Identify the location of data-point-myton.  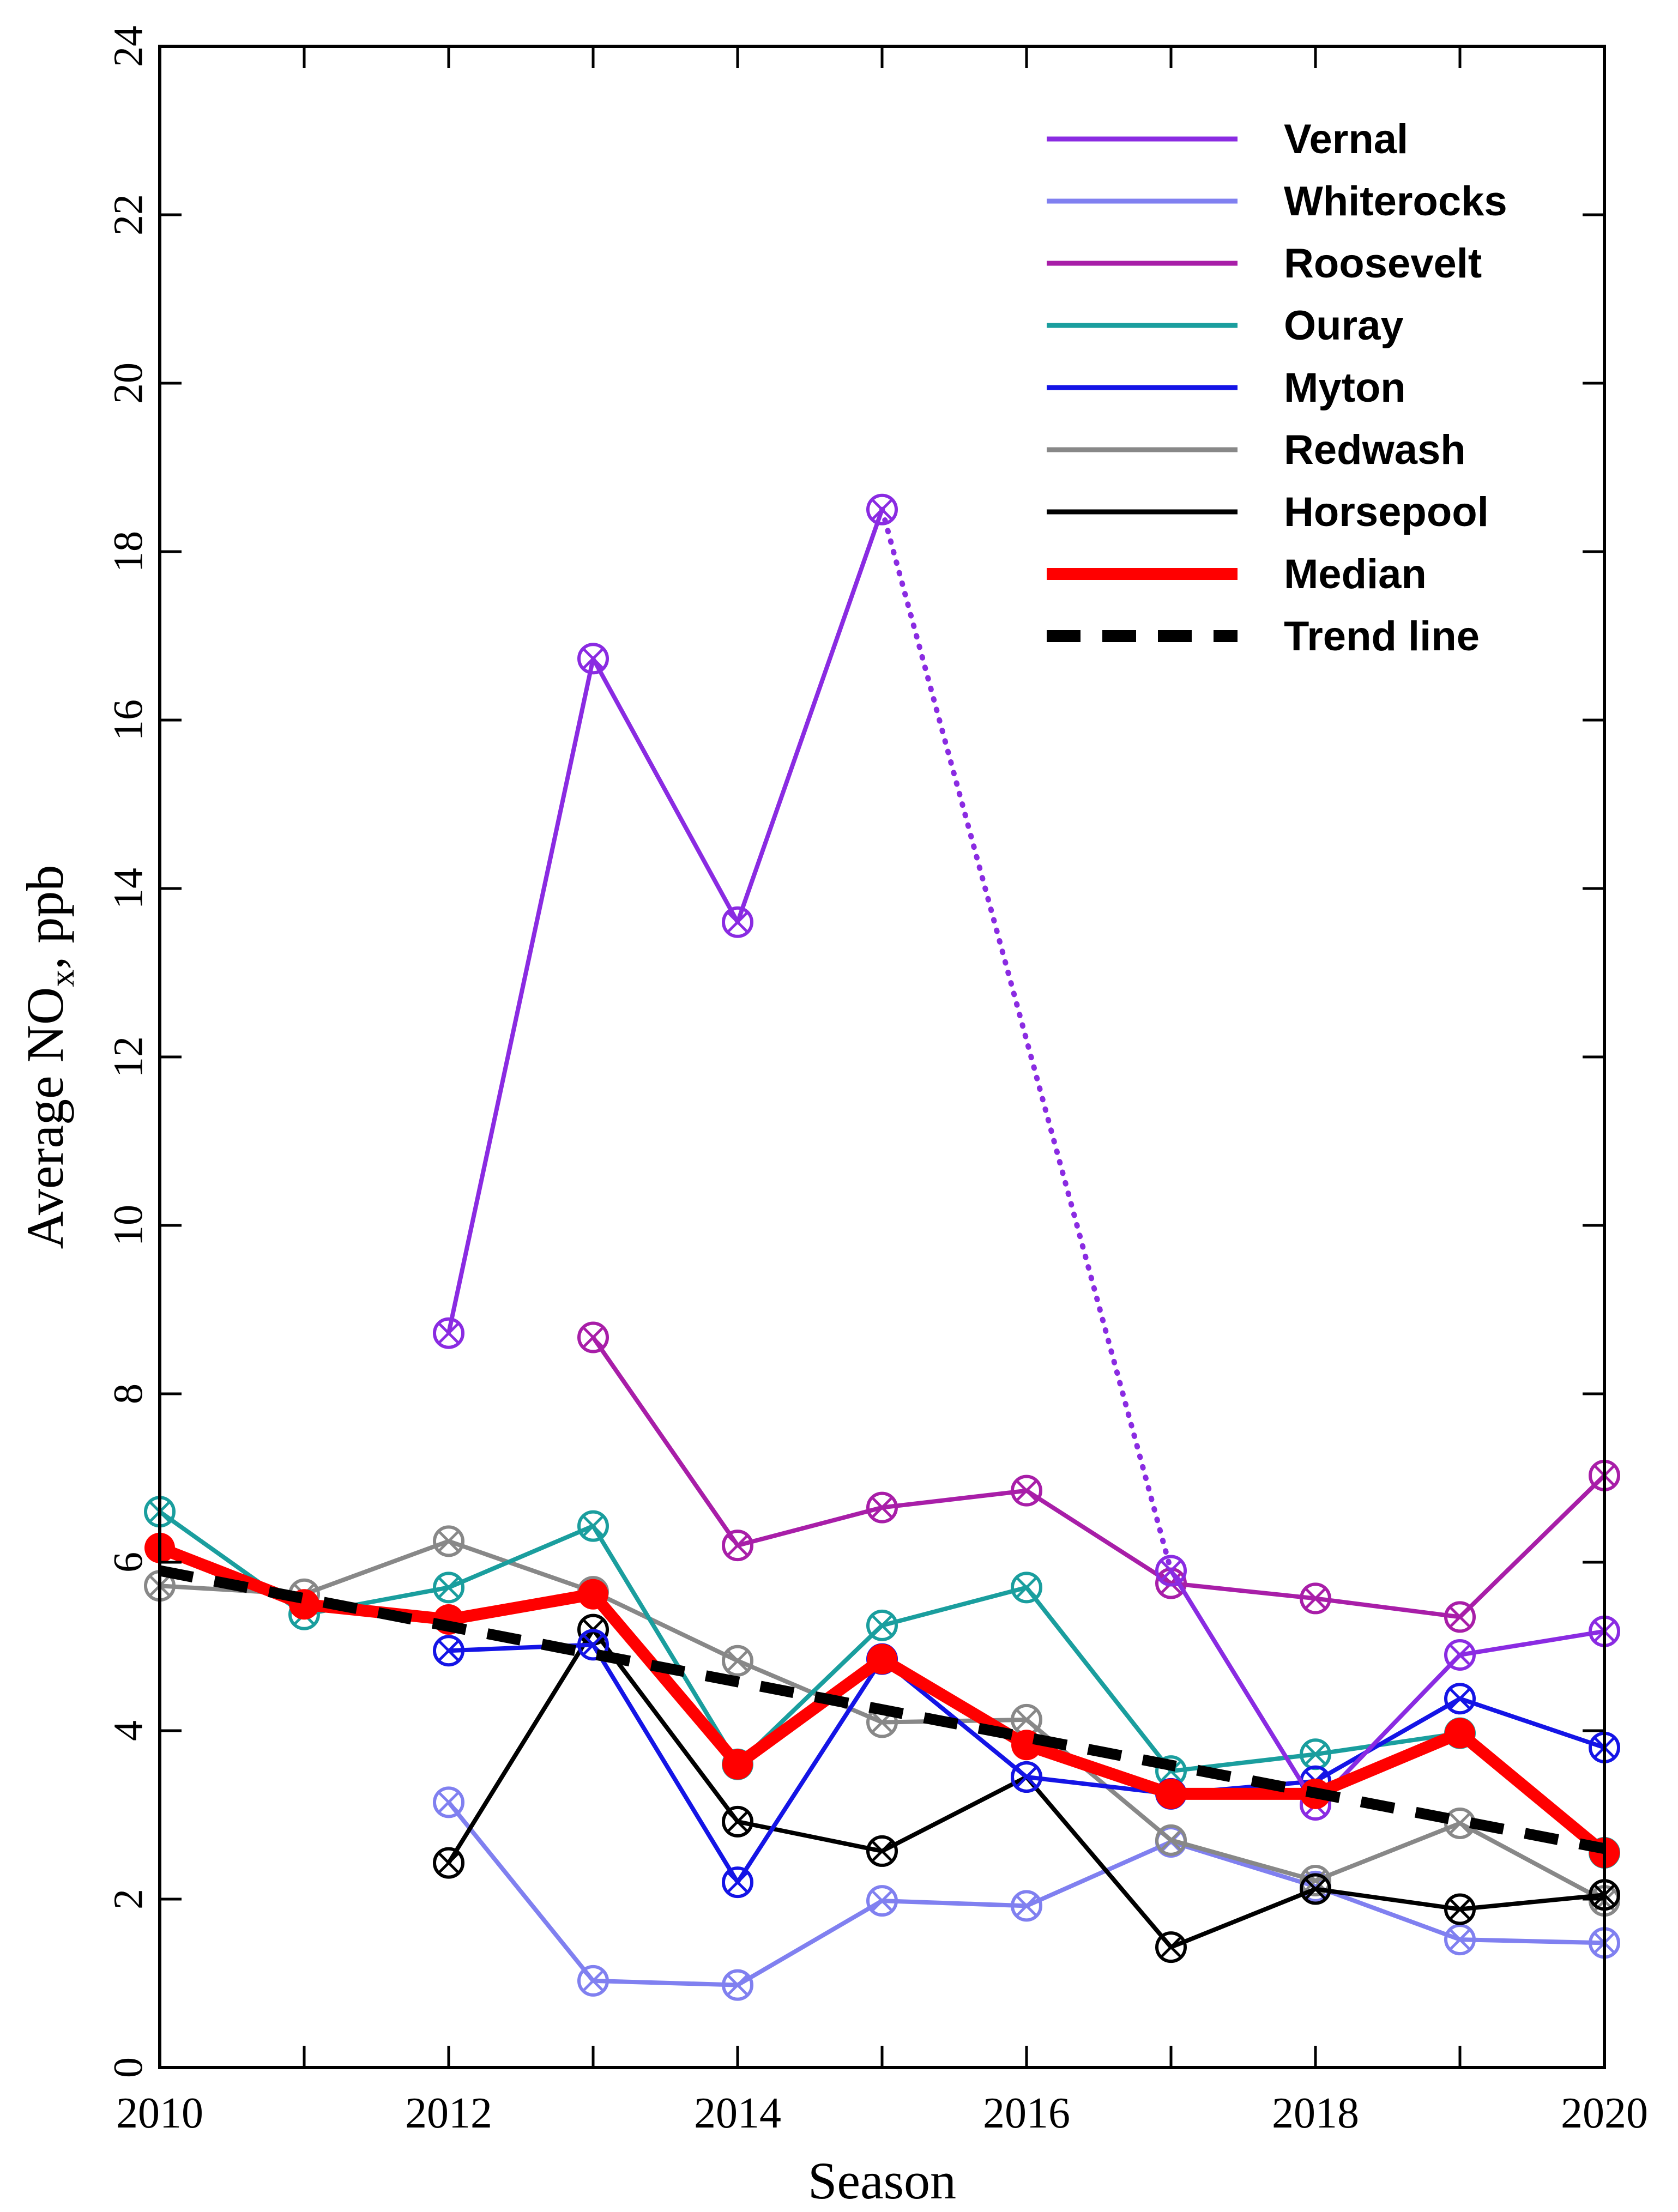
(593, 1645).